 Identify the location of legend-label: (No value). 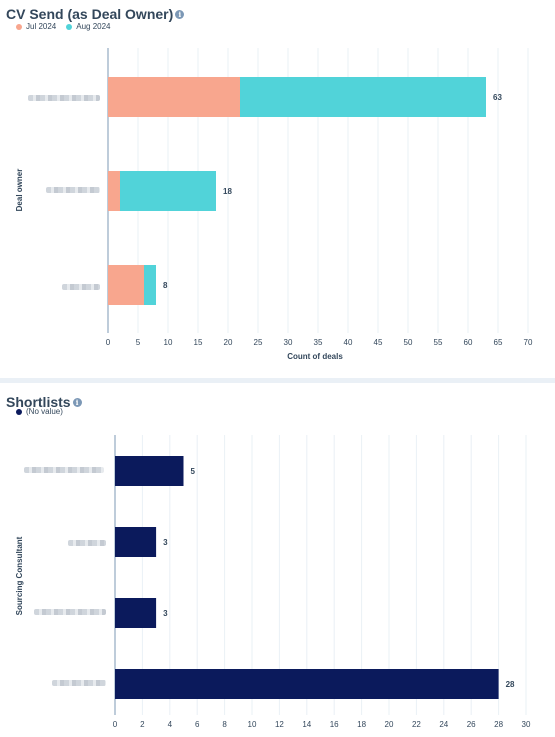
(44, 411).